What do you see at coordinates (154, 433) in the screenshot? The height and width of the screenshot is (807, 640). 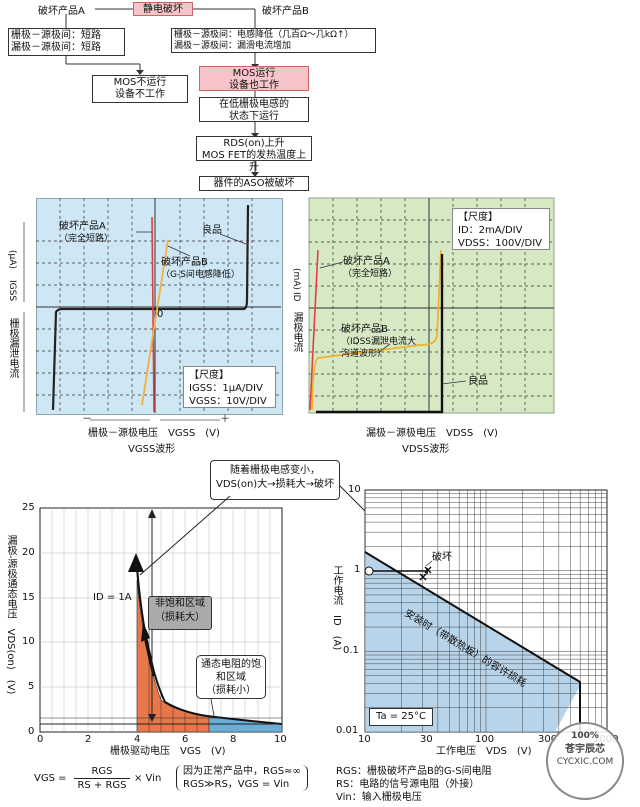 I see `scope-left-x-label: 栅极－源极电压 VGSS (V)` at bounding box center [154, 433].